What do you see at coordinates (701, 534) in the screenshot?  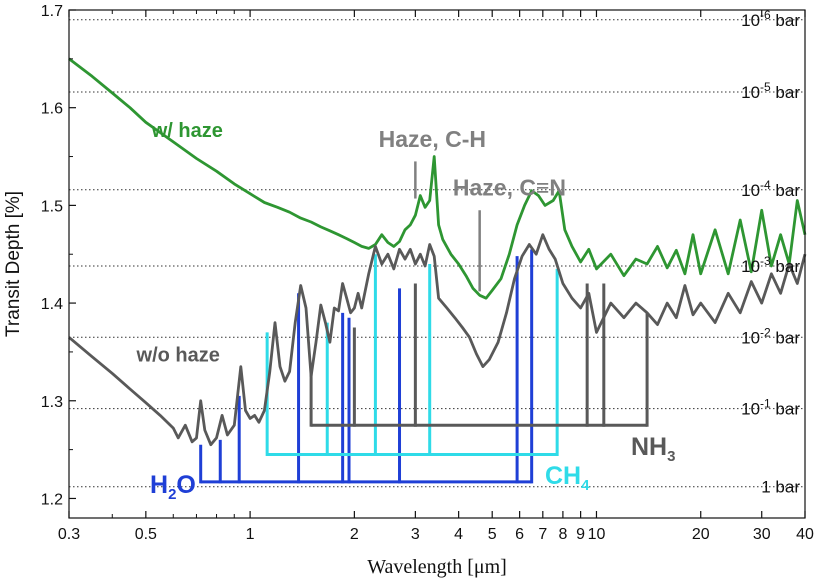 I see `x-tick-label: 20` at bounding box center [701, 534].